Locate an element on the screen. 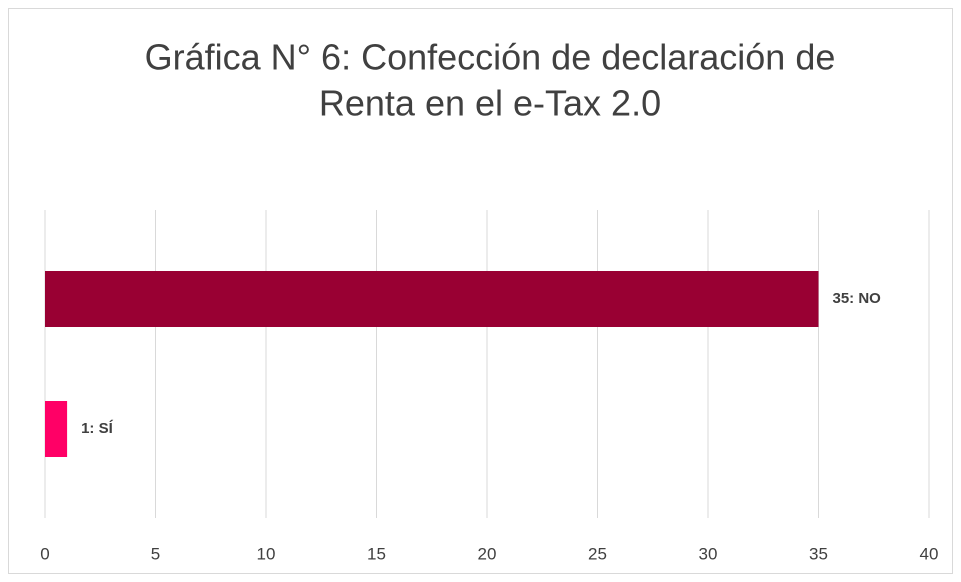 This screenshot has width=961, height=582. data-label: 35: NO is located at coordinates (857, 298).